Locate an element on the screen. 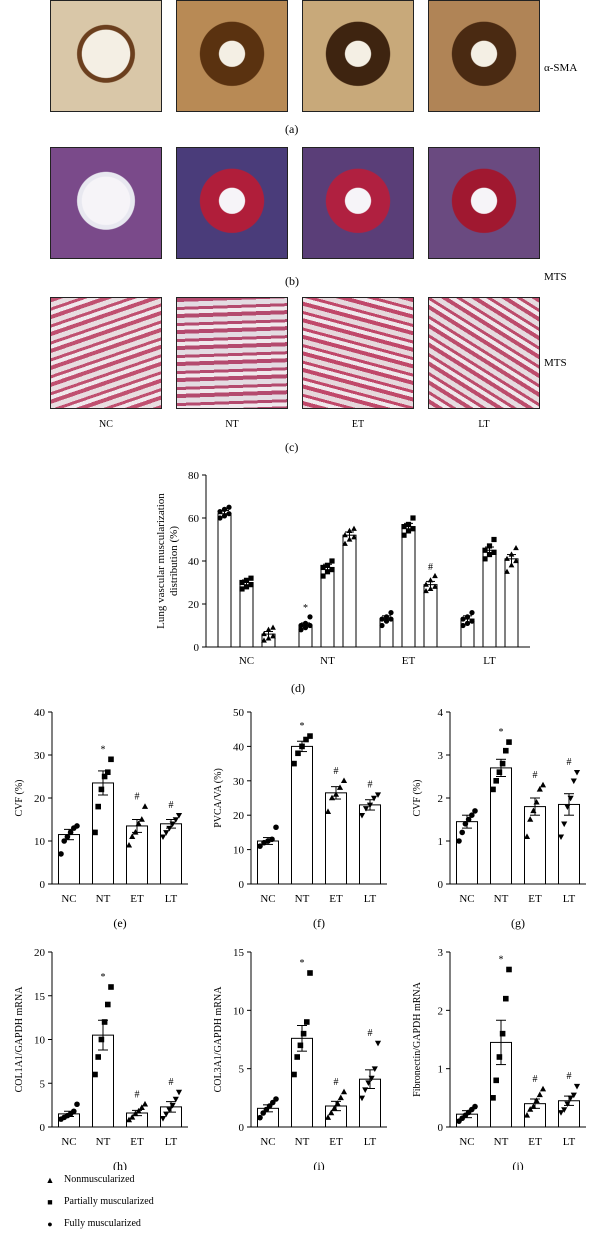 The height and width of the screenshot is (1239, 597). y-tick-label: 5 is located at coordinates (43, 1084).